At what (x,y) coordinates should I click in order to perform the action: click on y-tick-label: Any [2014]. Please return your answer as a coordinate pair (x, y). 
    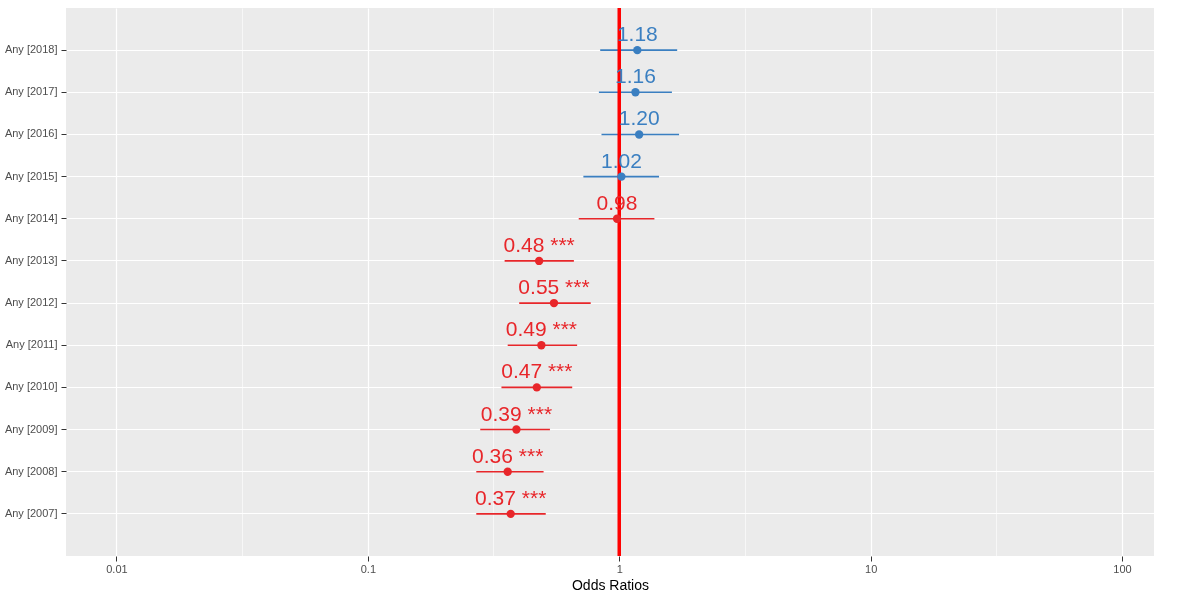
    Looking at the image, I should click on (31, 217).